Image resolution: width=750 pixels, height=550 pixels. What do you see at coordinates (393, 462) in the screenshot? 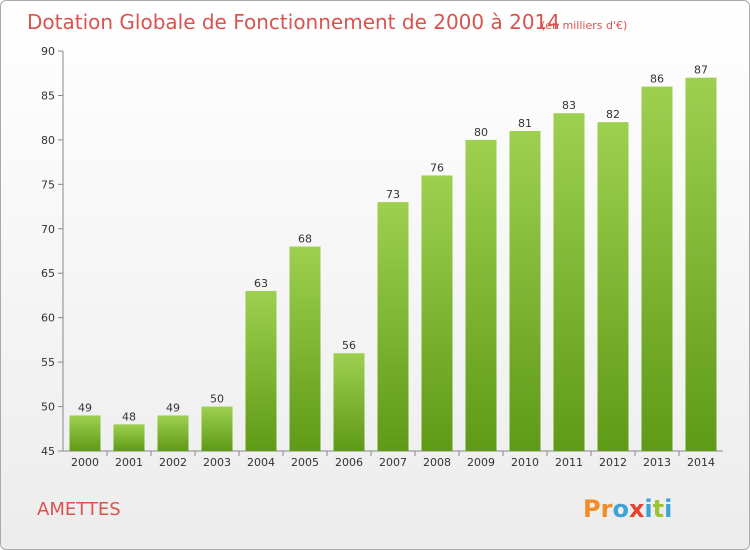
I see `x-tick-label: 2007` at bounding box center [393, 462].